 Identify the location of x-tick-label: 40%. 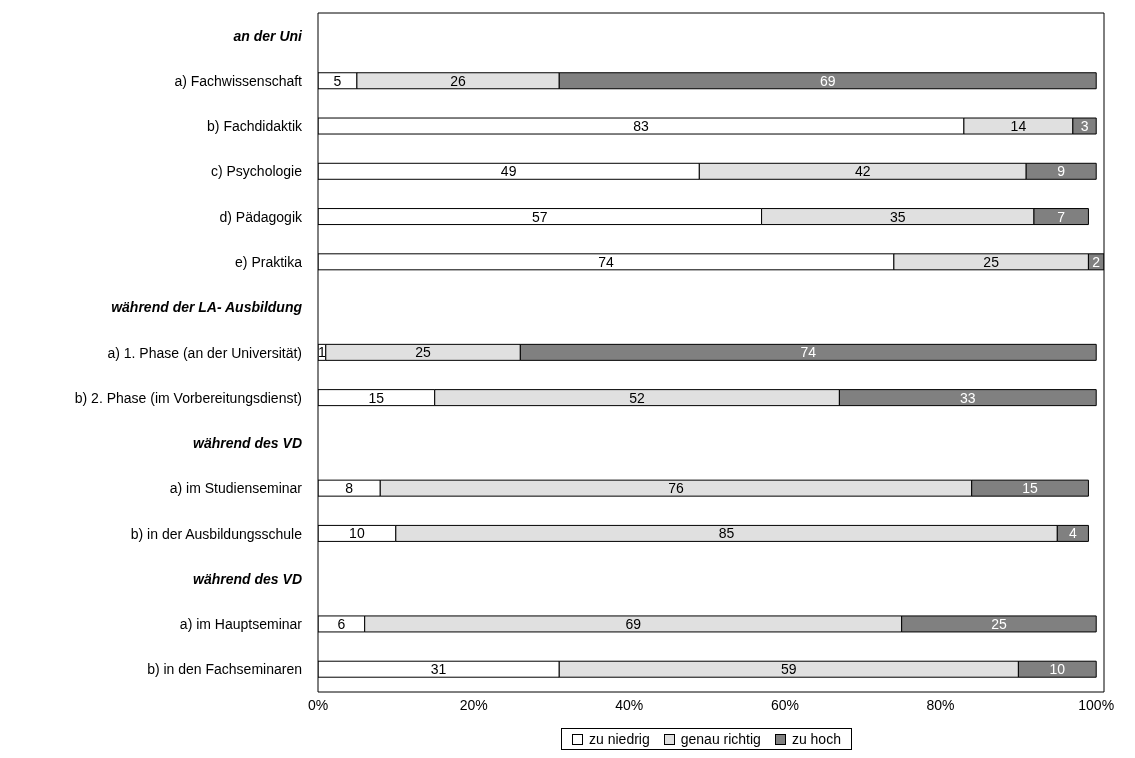
(629, 704).